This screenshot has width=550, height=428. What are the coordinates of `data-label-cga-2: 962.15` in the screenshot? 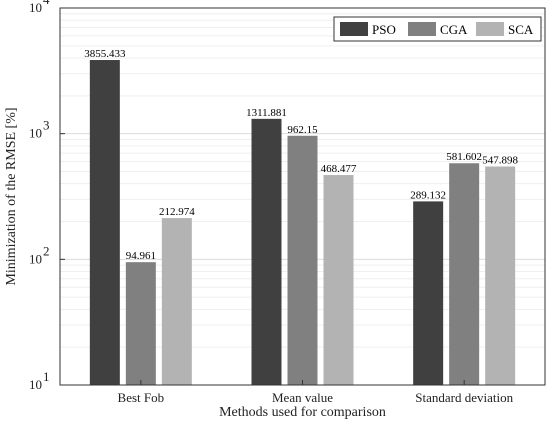 It's located at (302, 130).